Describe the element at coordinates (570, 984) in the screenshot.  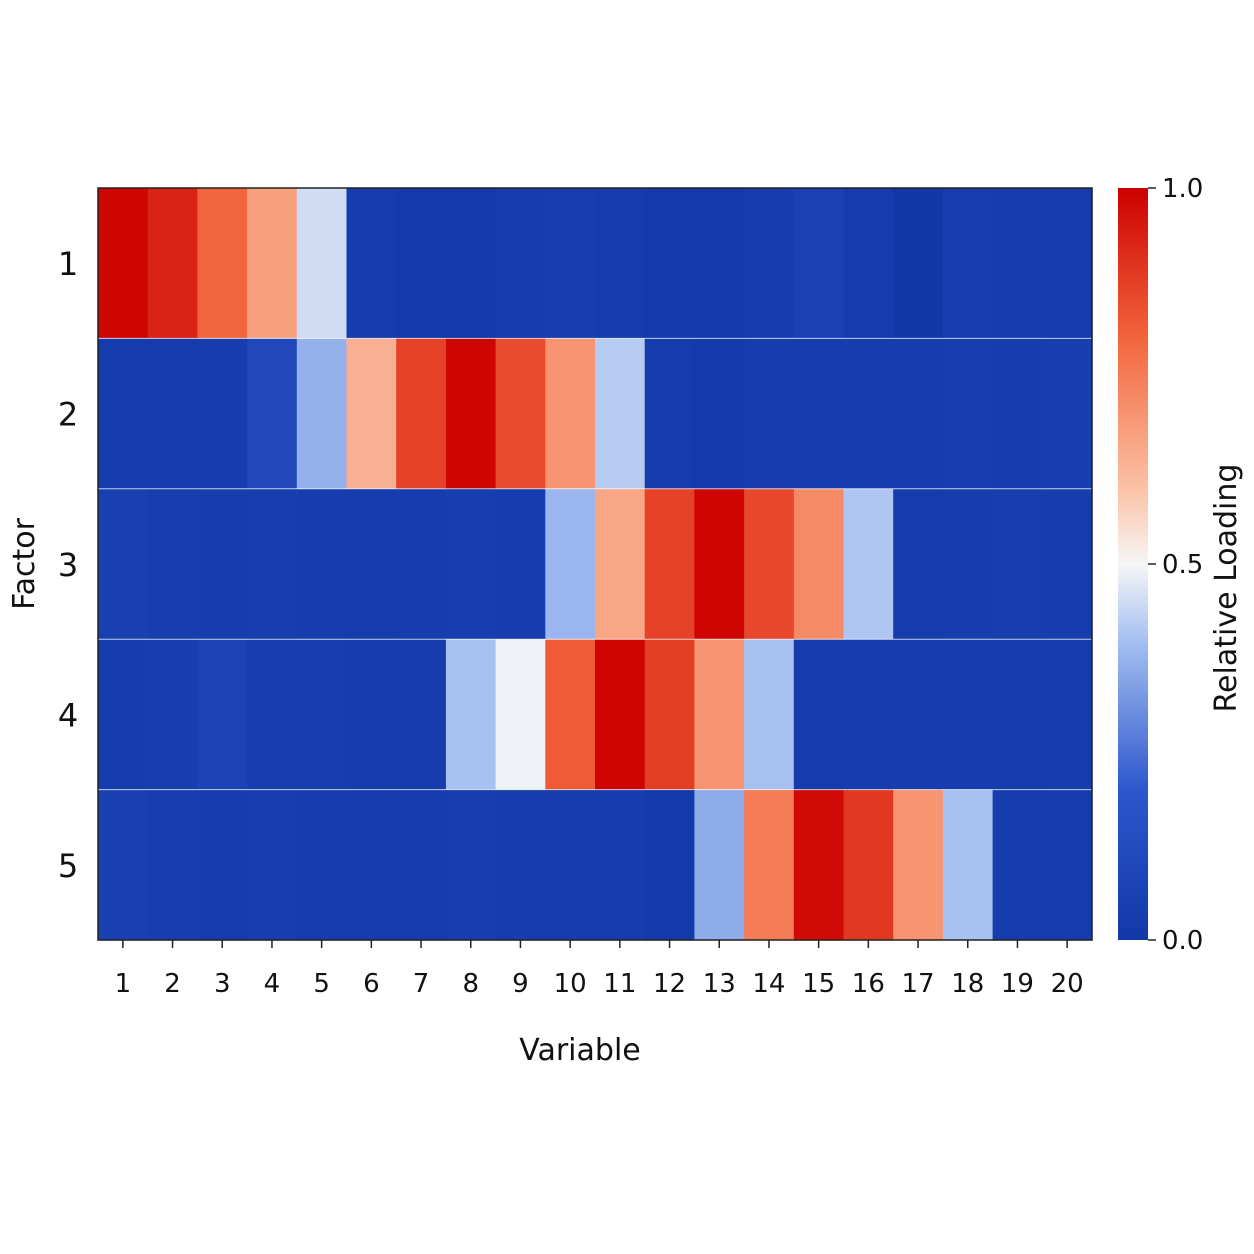
I see `x-tick-label: 10` at that location.